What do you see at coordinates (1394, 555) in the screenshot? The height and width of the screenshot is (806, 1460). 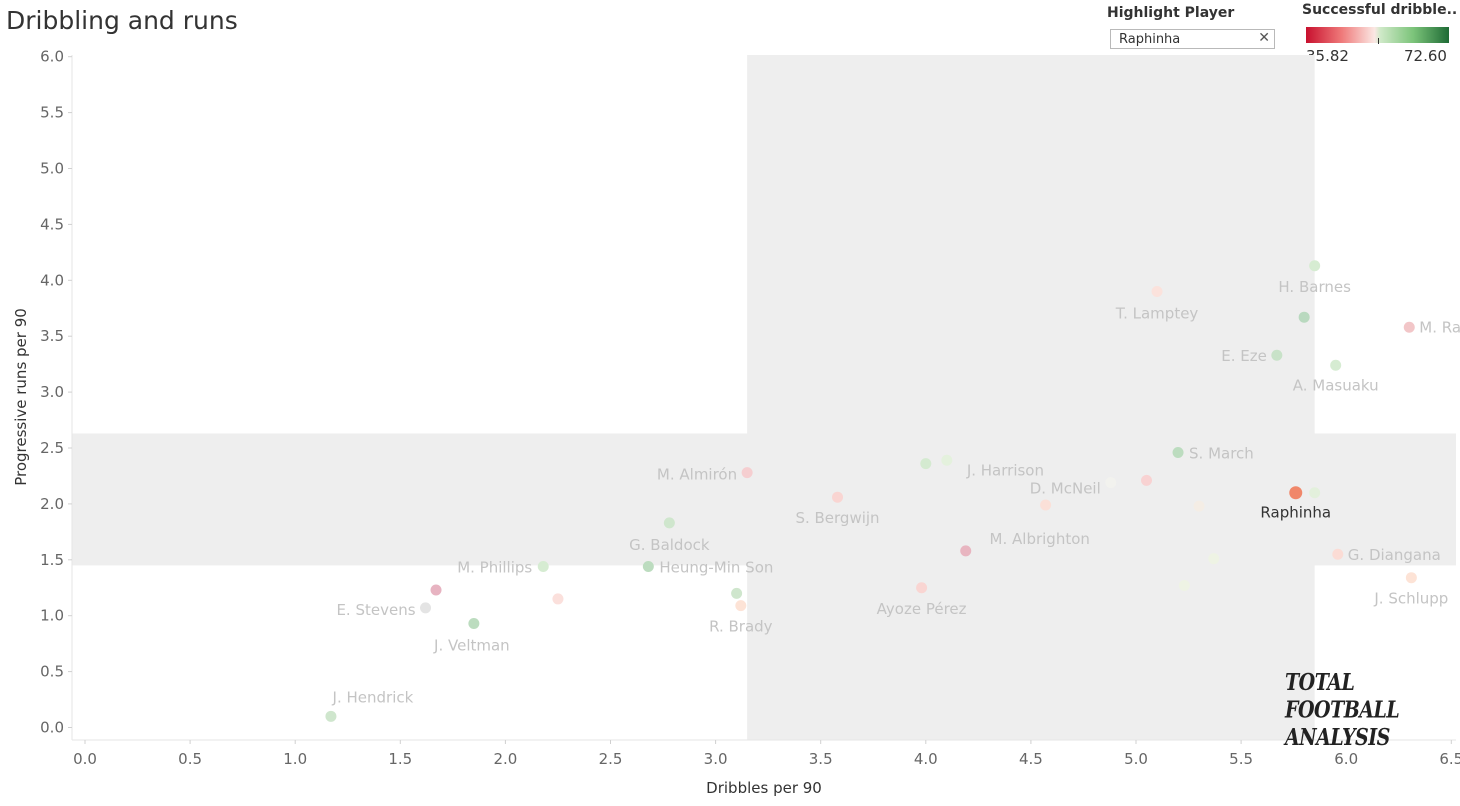 I see `data-label: G. Diangana` at bounding box center [1394, 555].